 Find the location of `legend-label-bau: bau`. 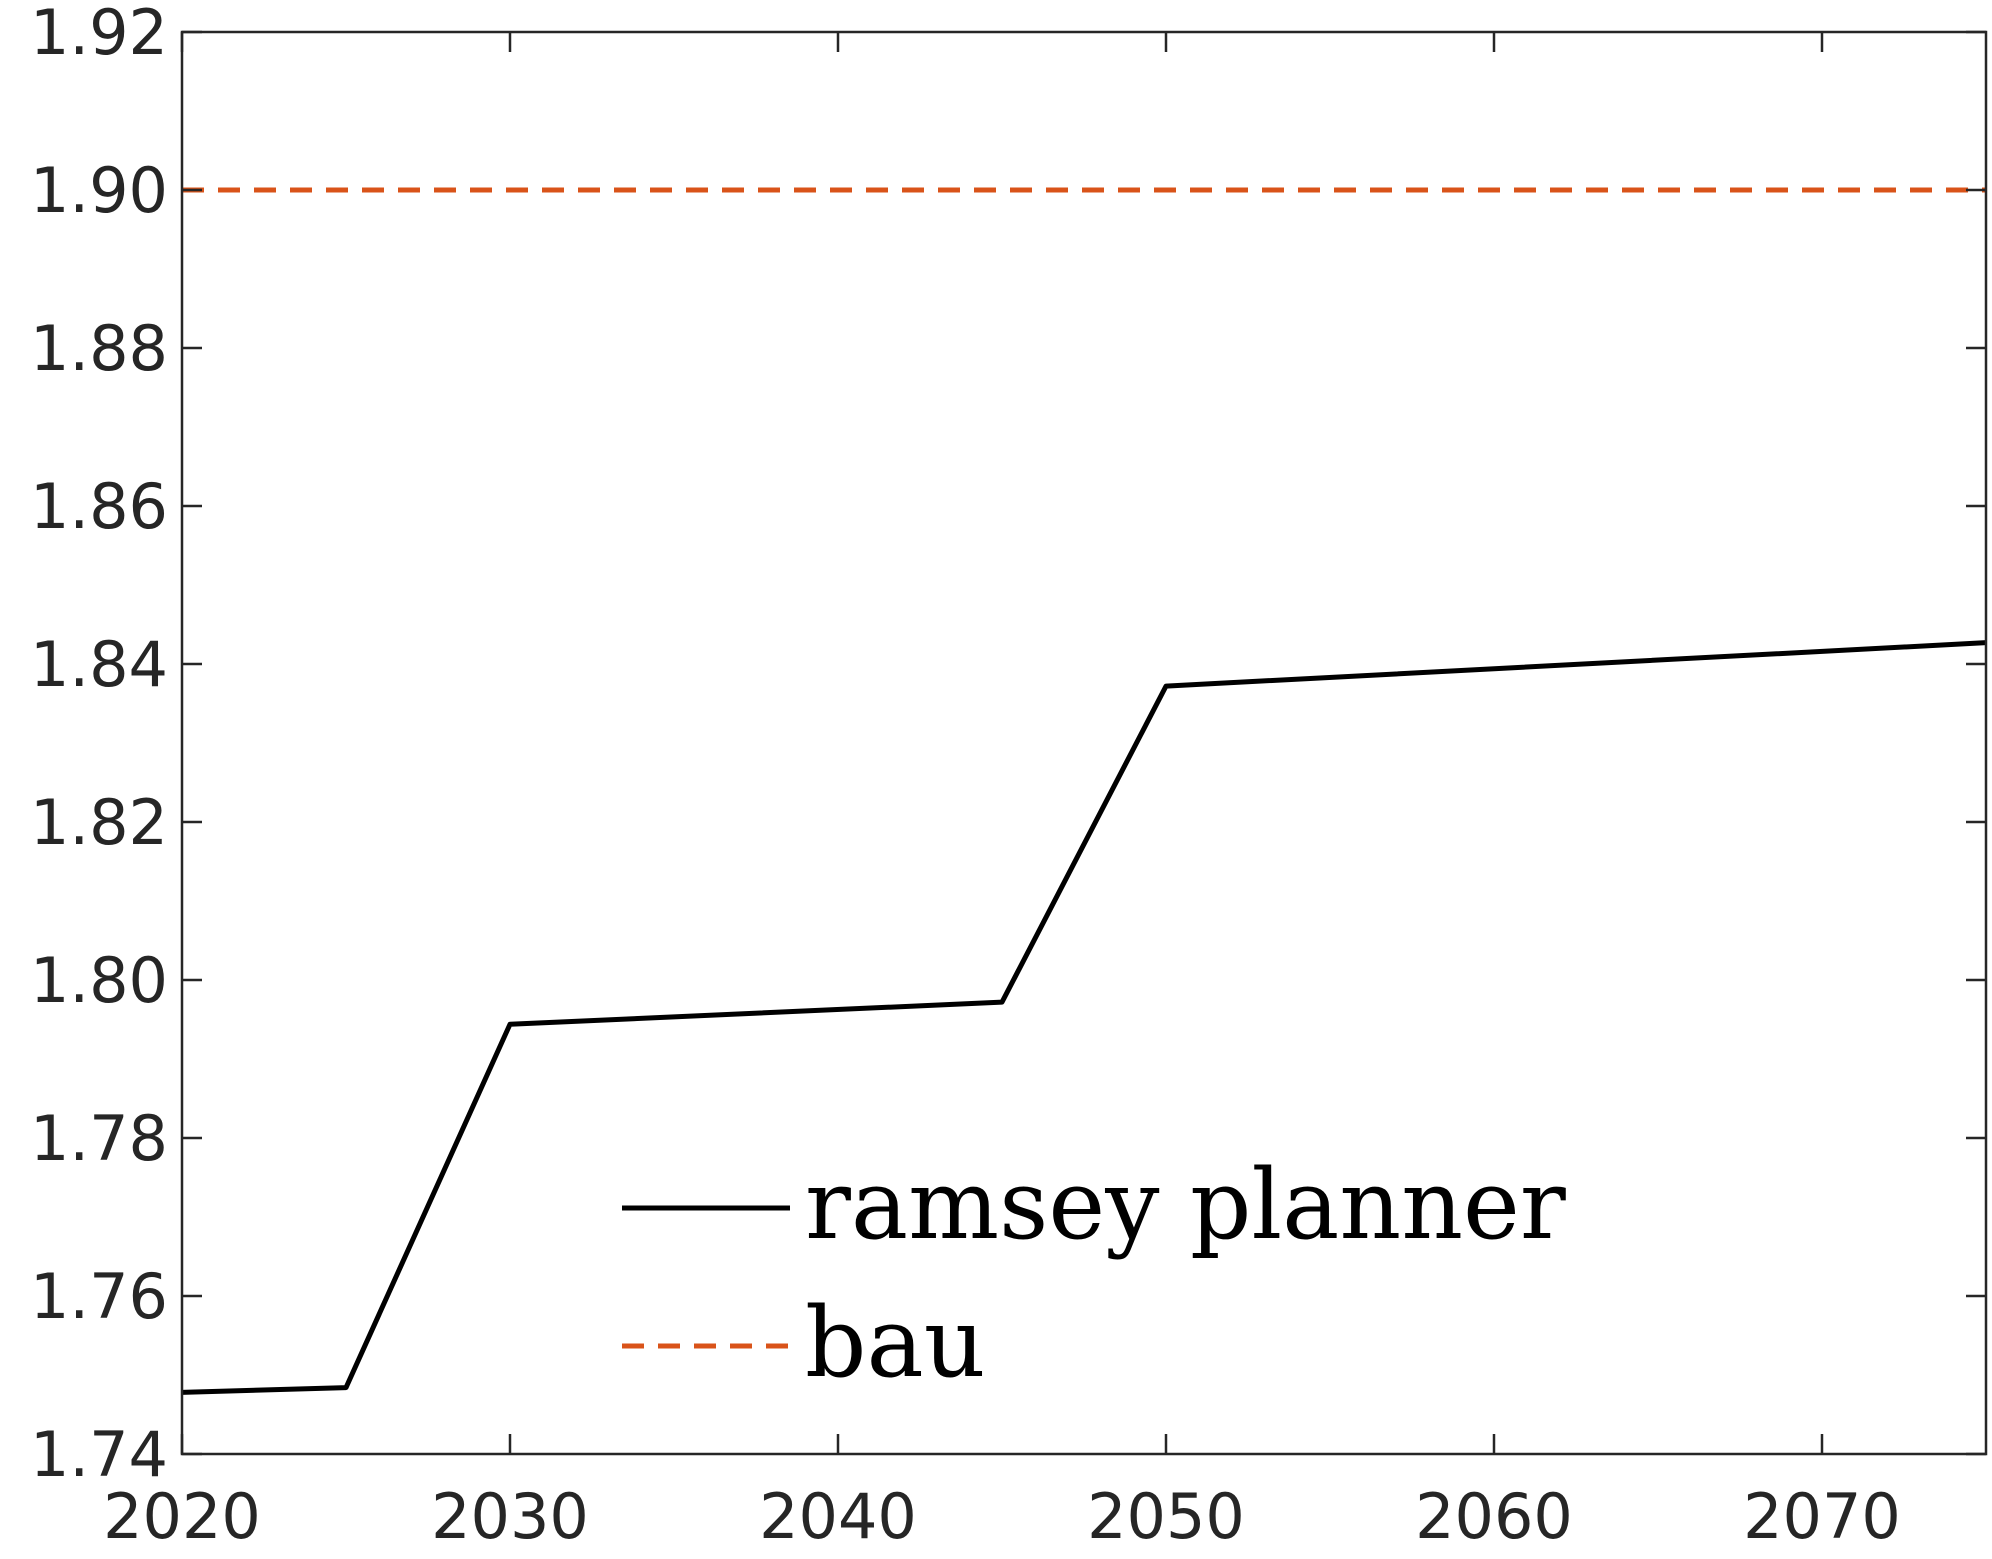

legend-label-bau: bau is located at coordinates (895, 1343).